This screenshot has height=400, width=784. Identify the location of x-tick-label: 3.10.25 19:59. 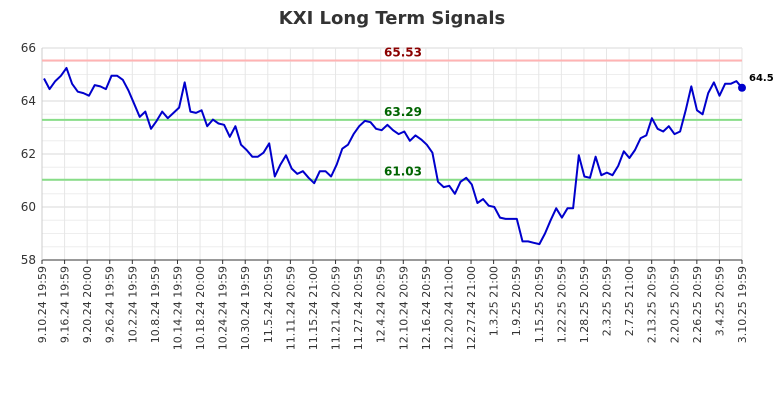
(742, 304).